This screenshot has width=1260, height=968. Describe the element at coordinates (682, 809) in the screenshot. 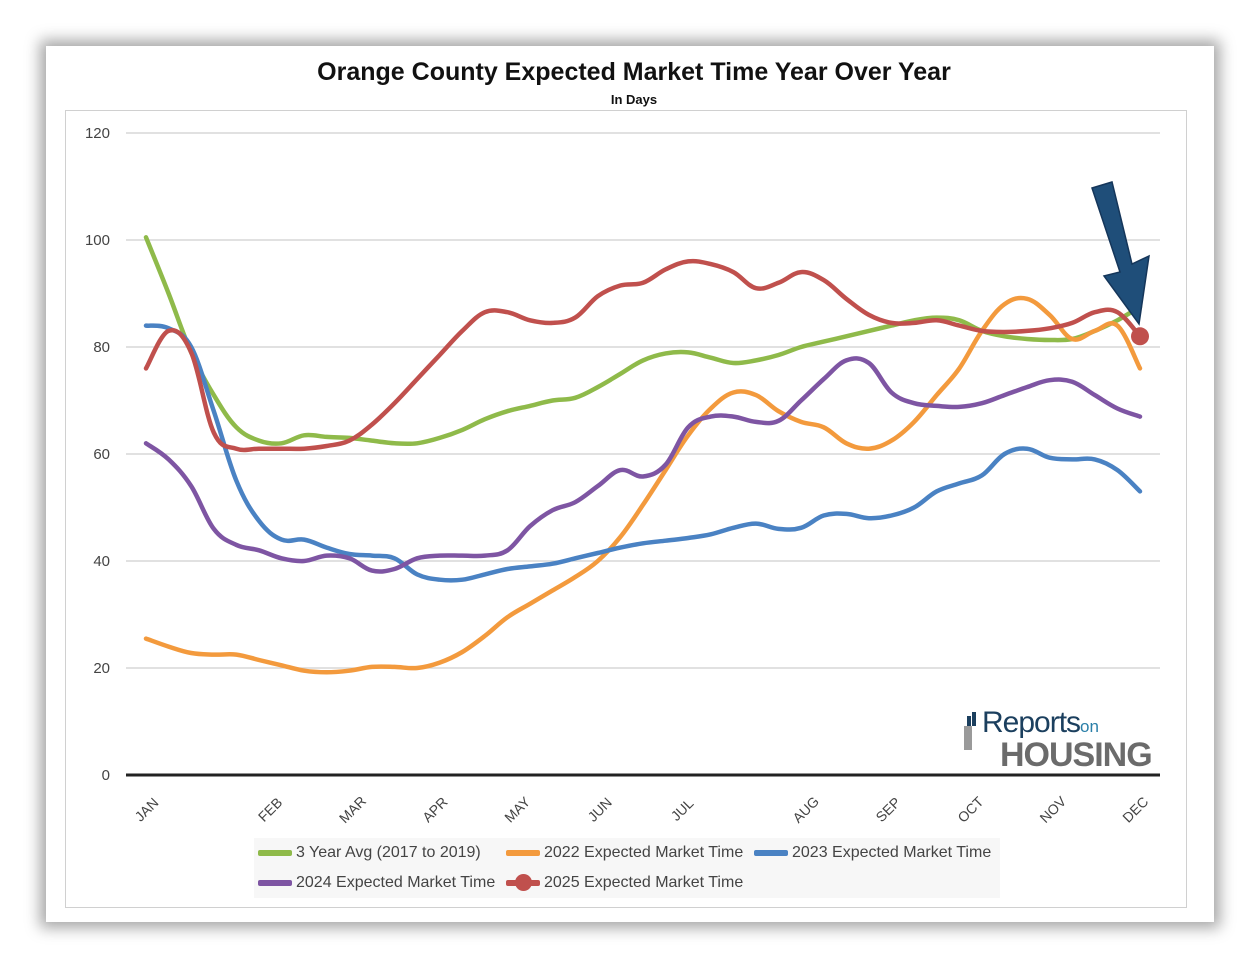

I see `x-tick-label: JUL` at that location.